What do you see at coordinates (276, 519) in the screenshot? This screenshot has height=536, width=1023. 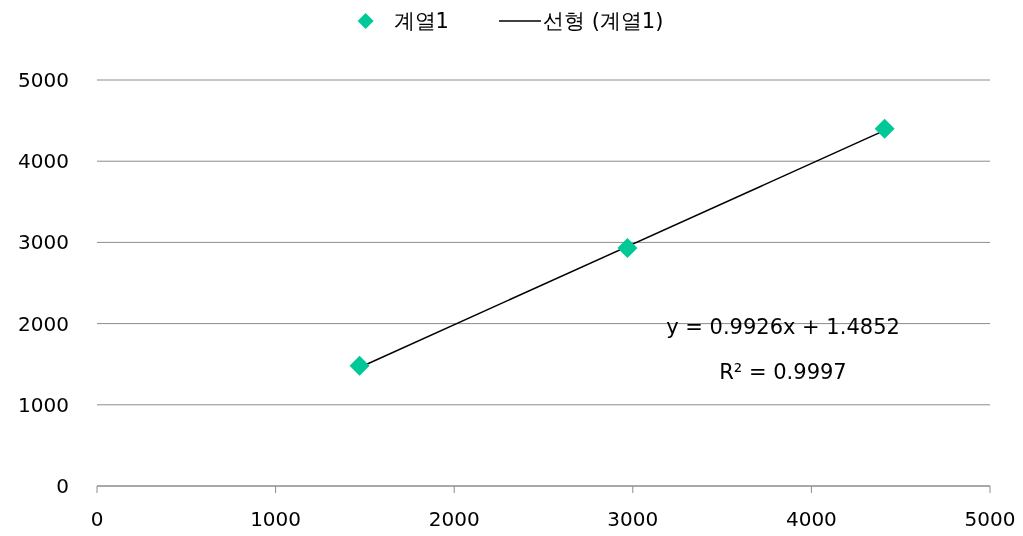 I see `x-tick-label: 1000` at bounding box center [276, 519].